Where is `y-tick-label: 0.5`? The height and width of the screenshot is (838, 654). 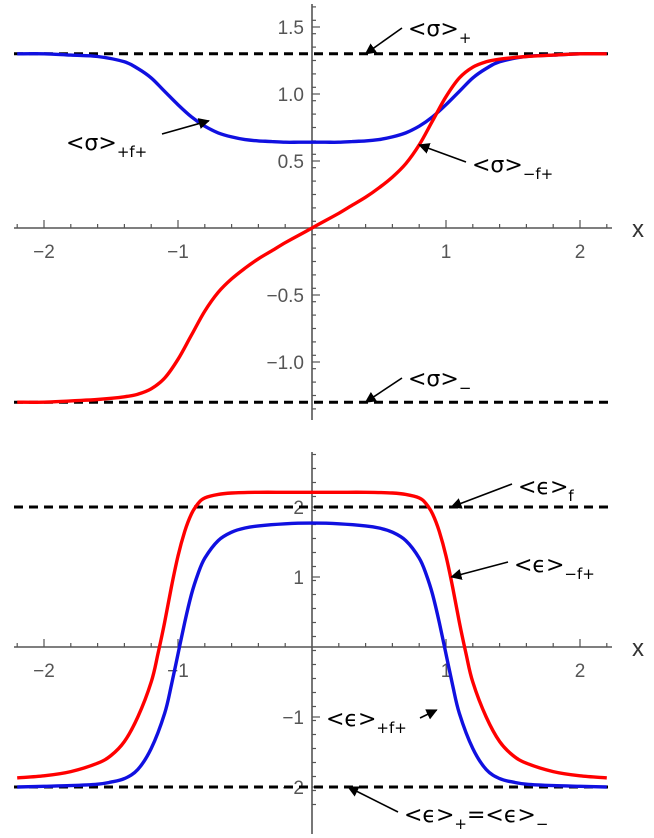
y-tick-label: 0.5 is located at coordinates (291, 162).